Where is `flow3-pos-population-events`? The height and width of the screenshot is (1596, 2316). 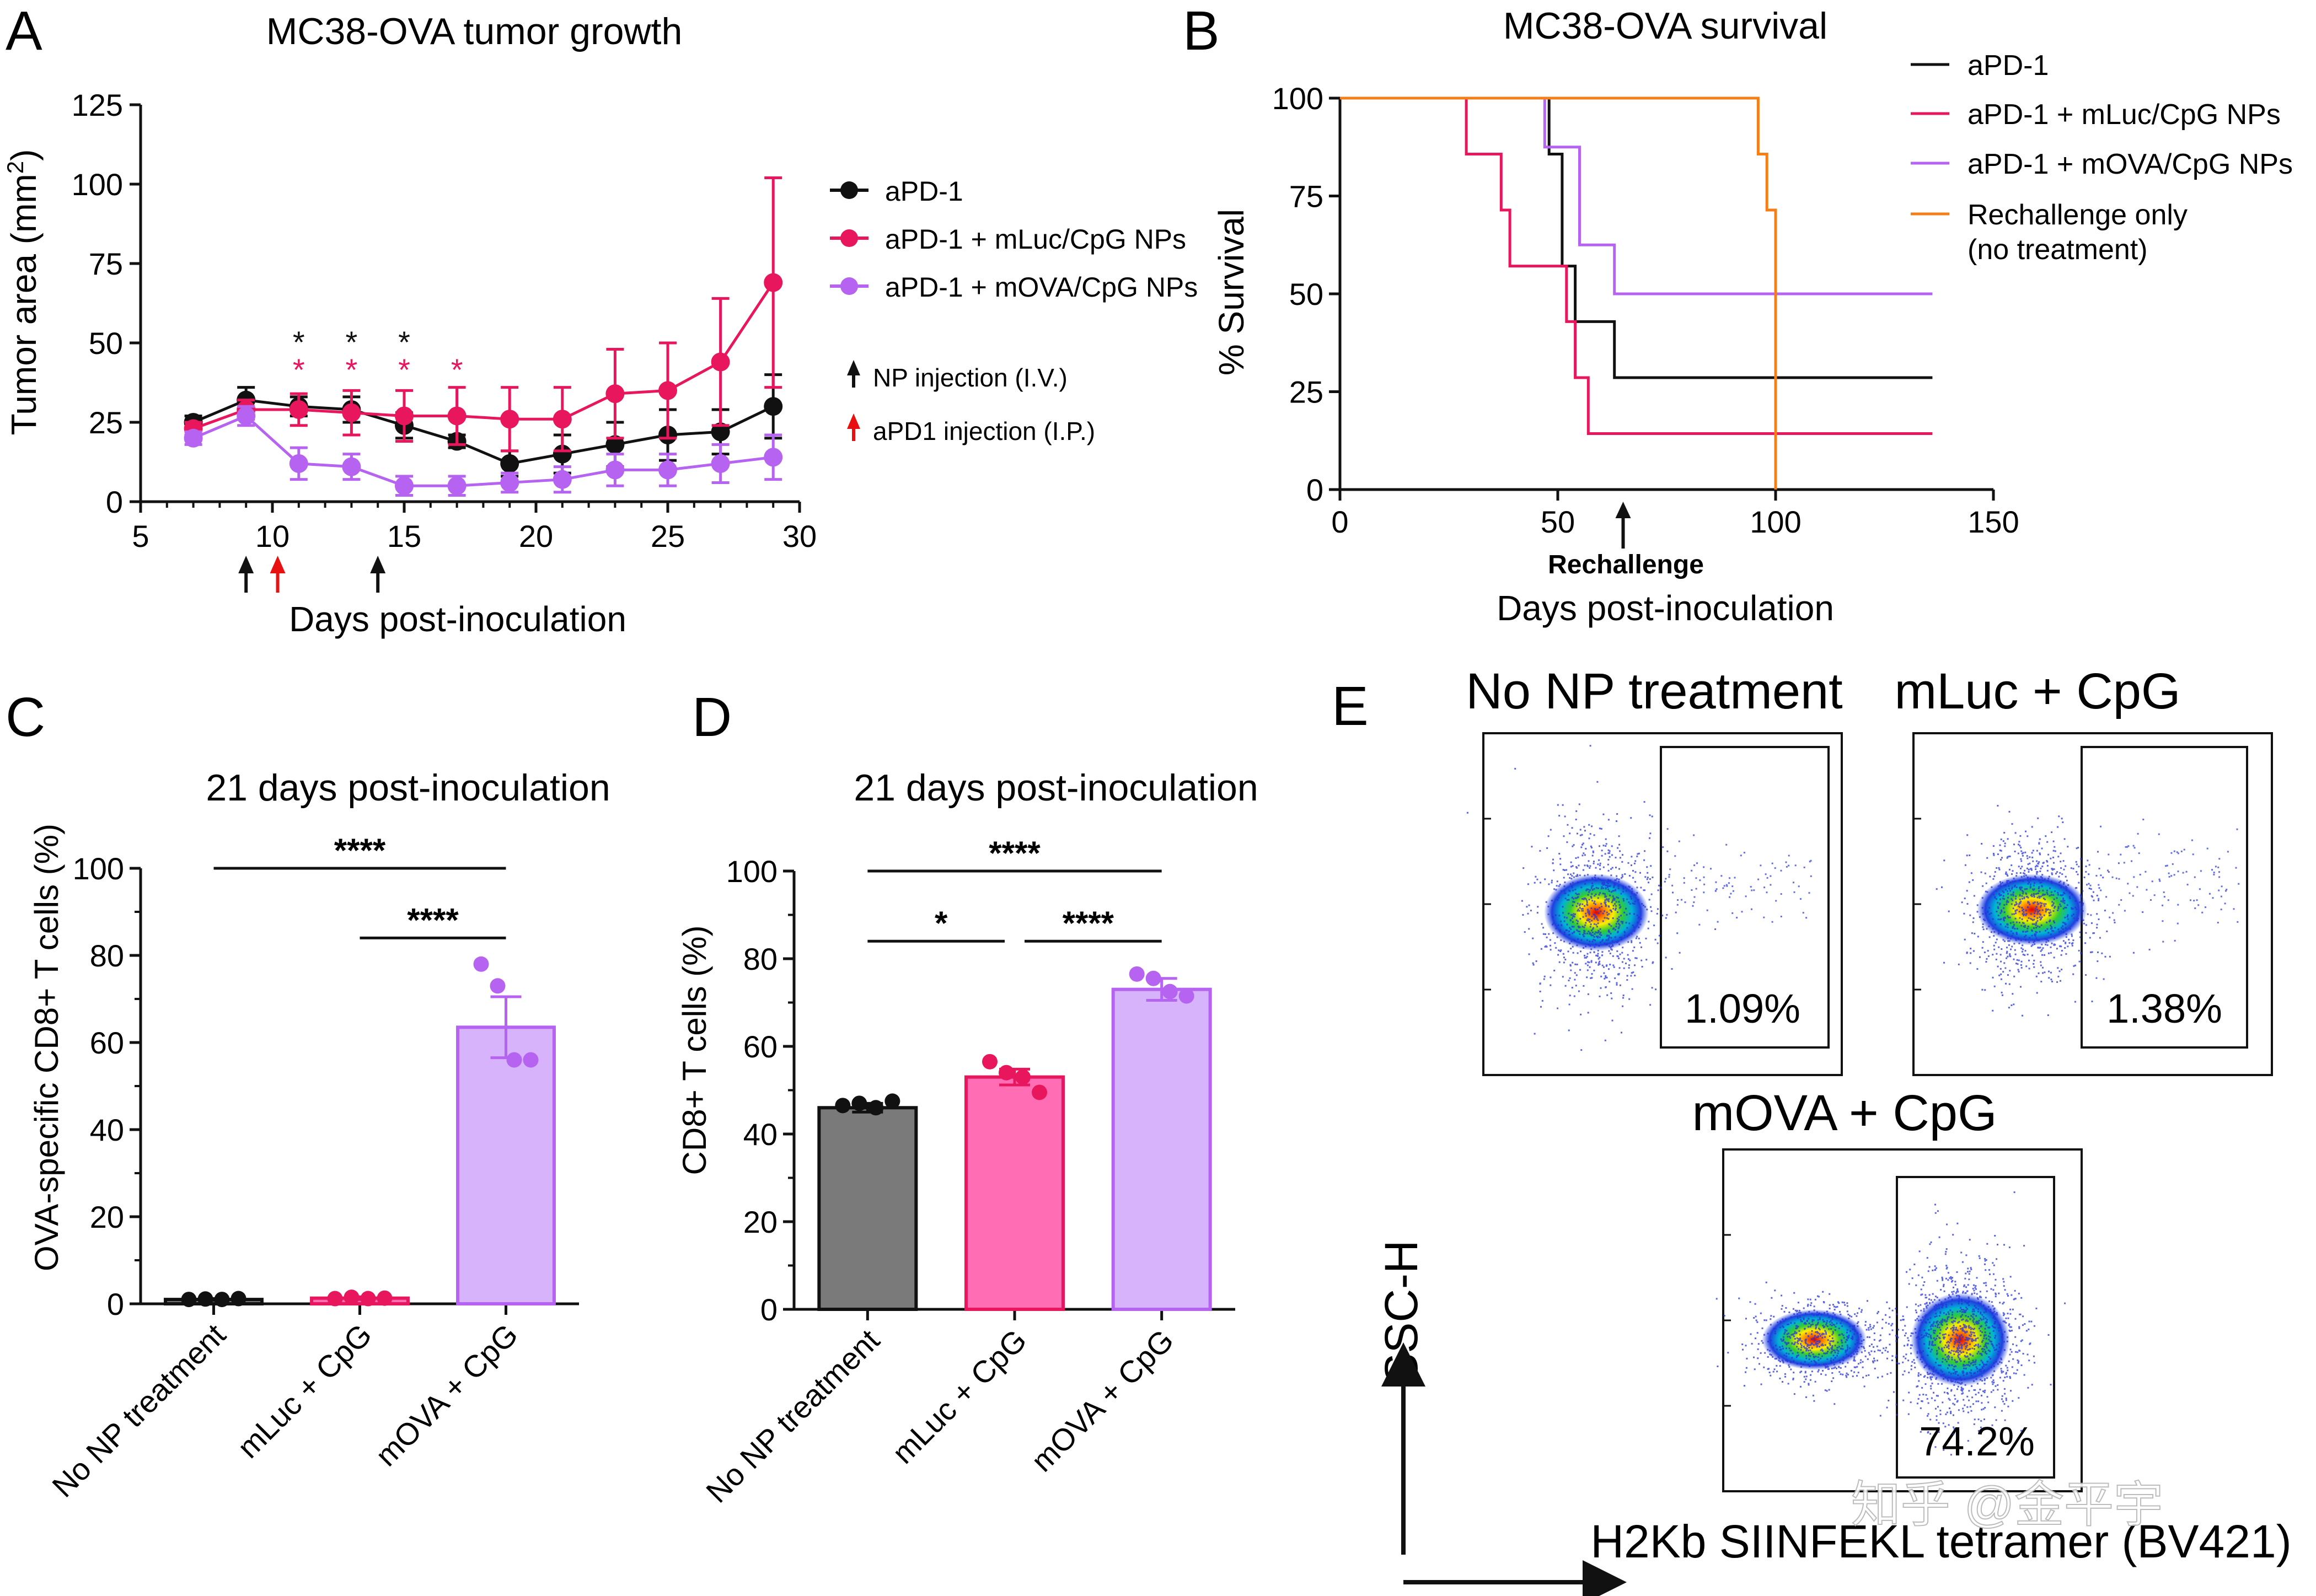 flow3-pos-population-events is located at coordinates (1964, 1323).